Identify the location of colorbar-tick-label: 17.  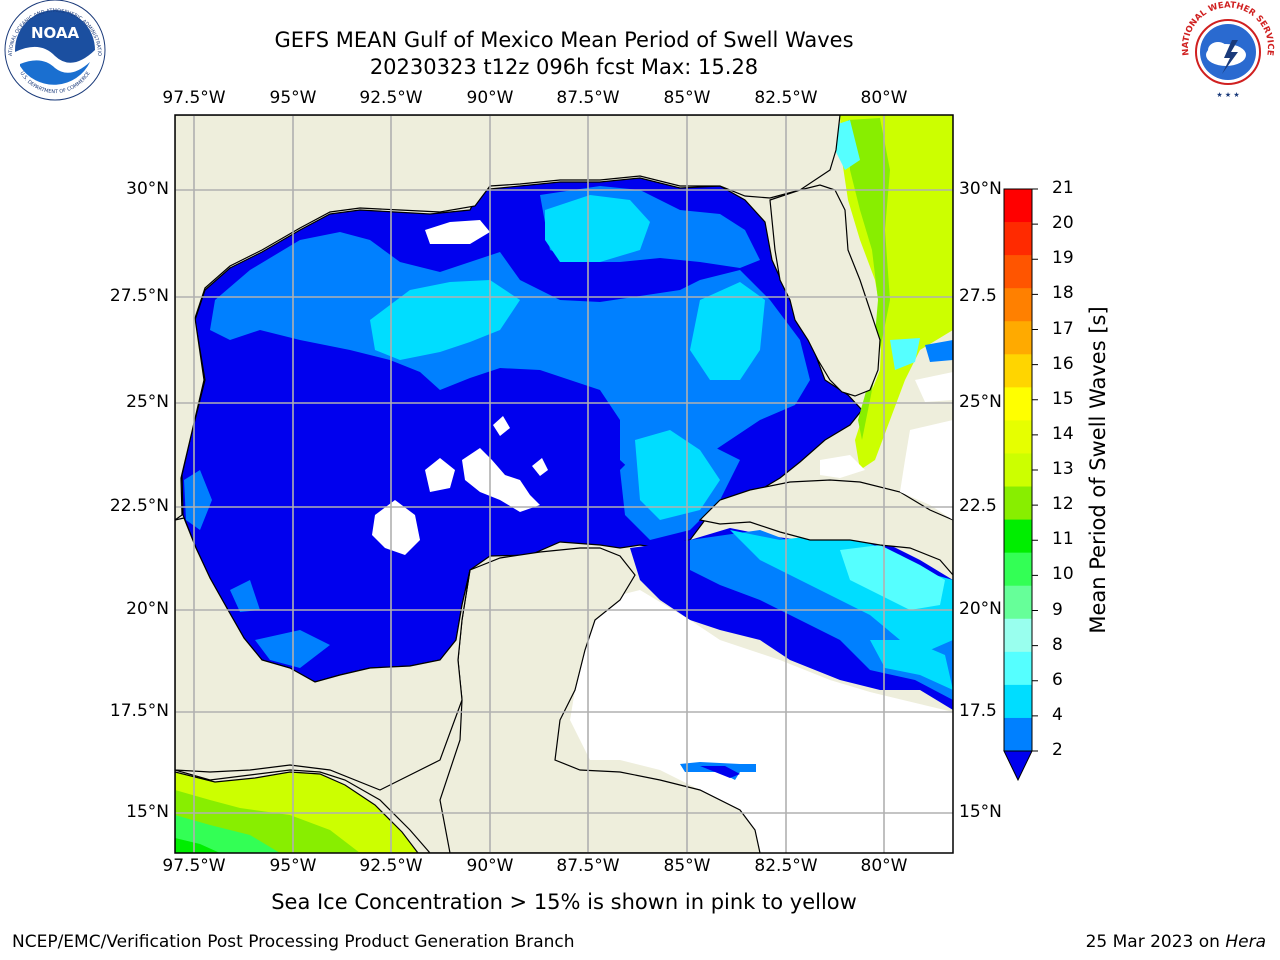
(1063, 328).